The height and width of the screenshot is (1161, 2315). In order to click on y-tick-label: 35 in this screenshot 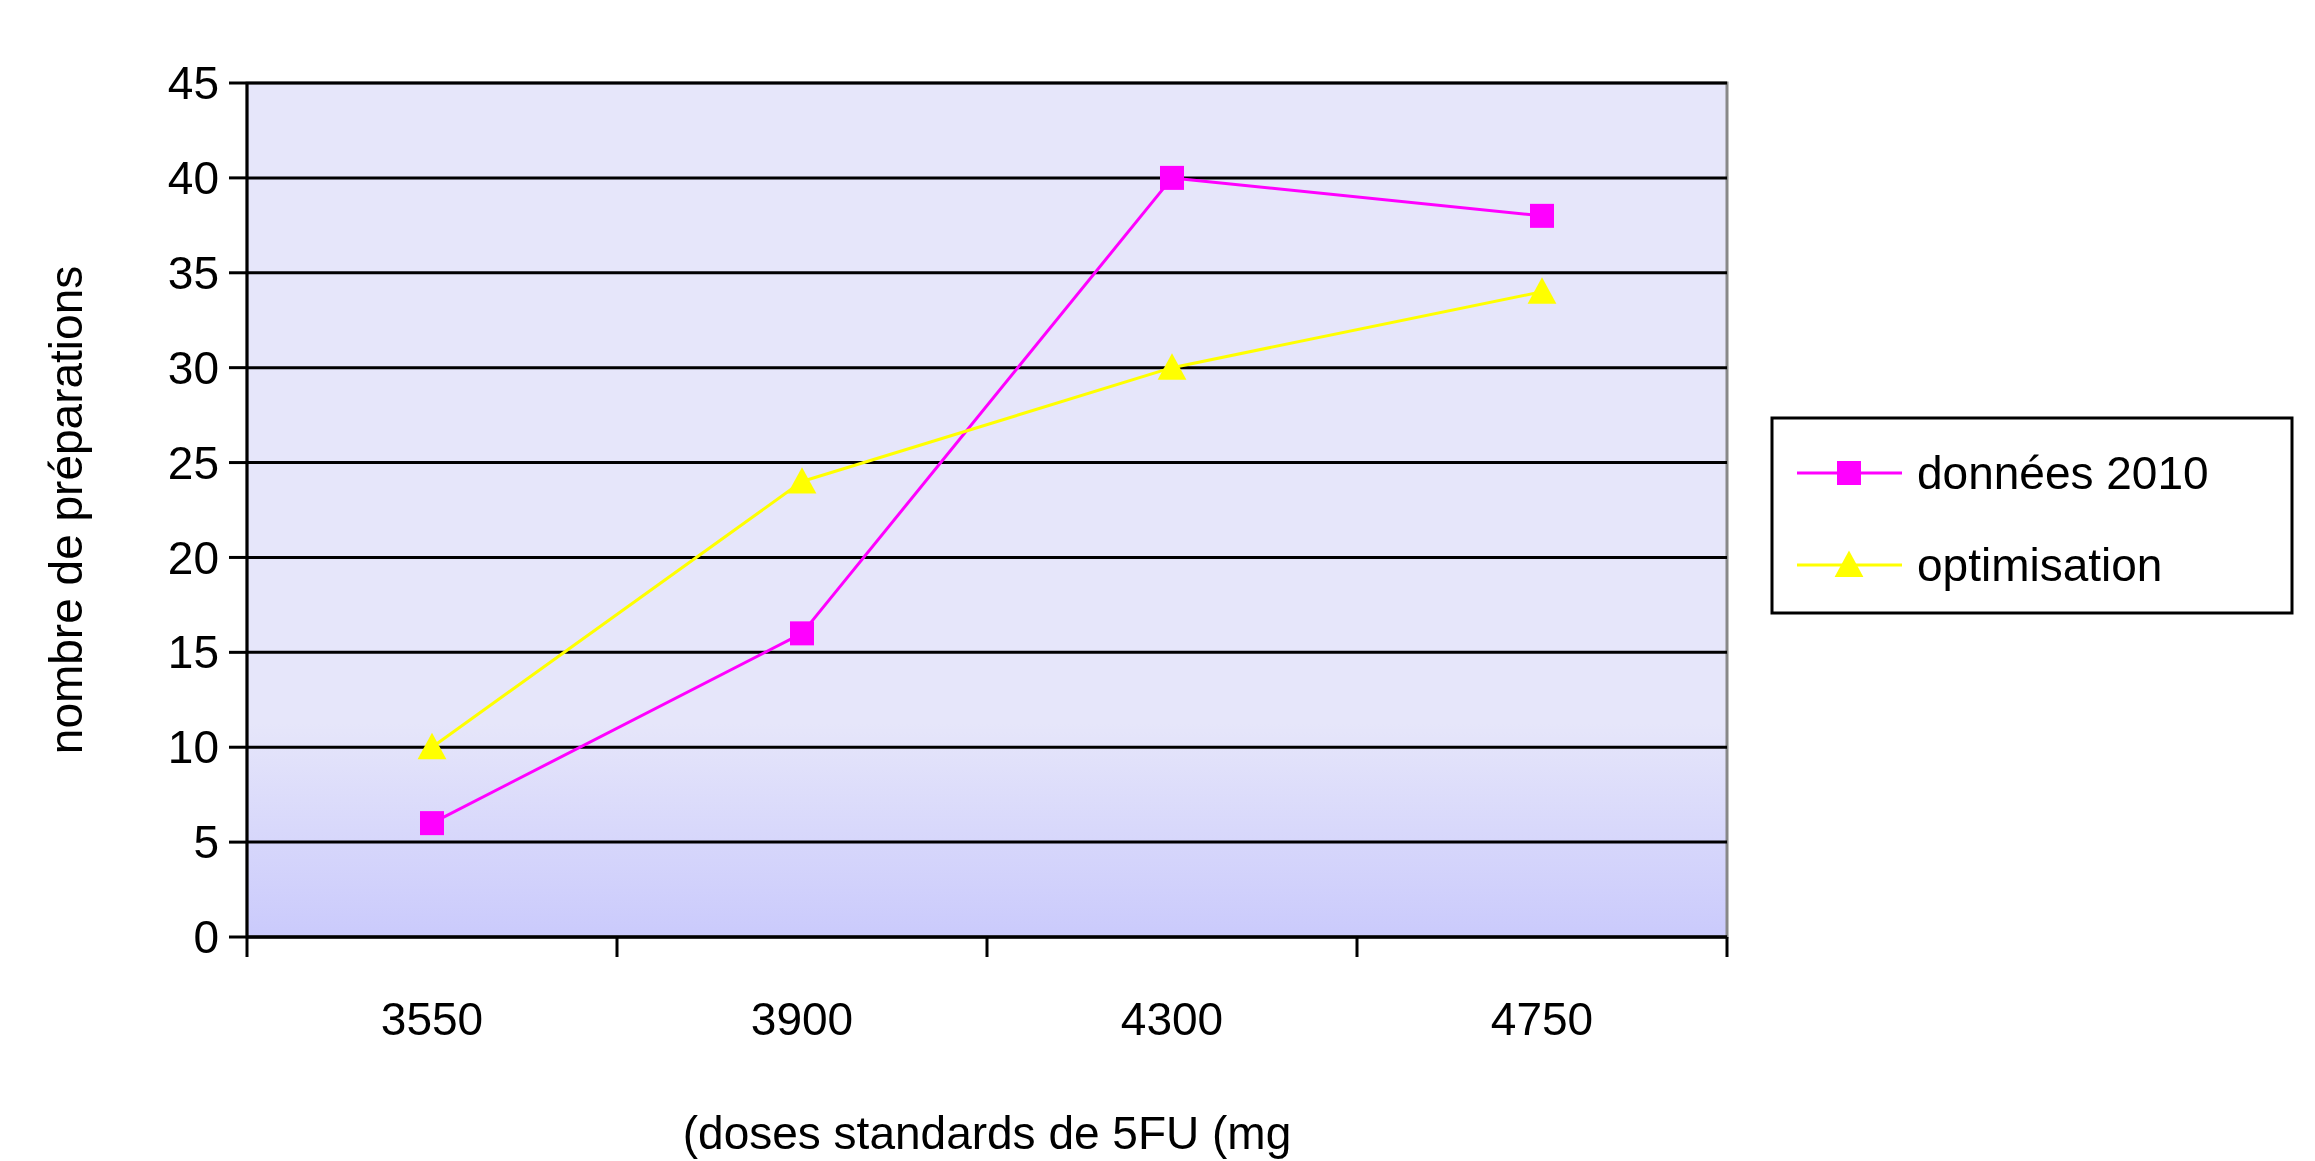, I will do `click(193, 272)`.